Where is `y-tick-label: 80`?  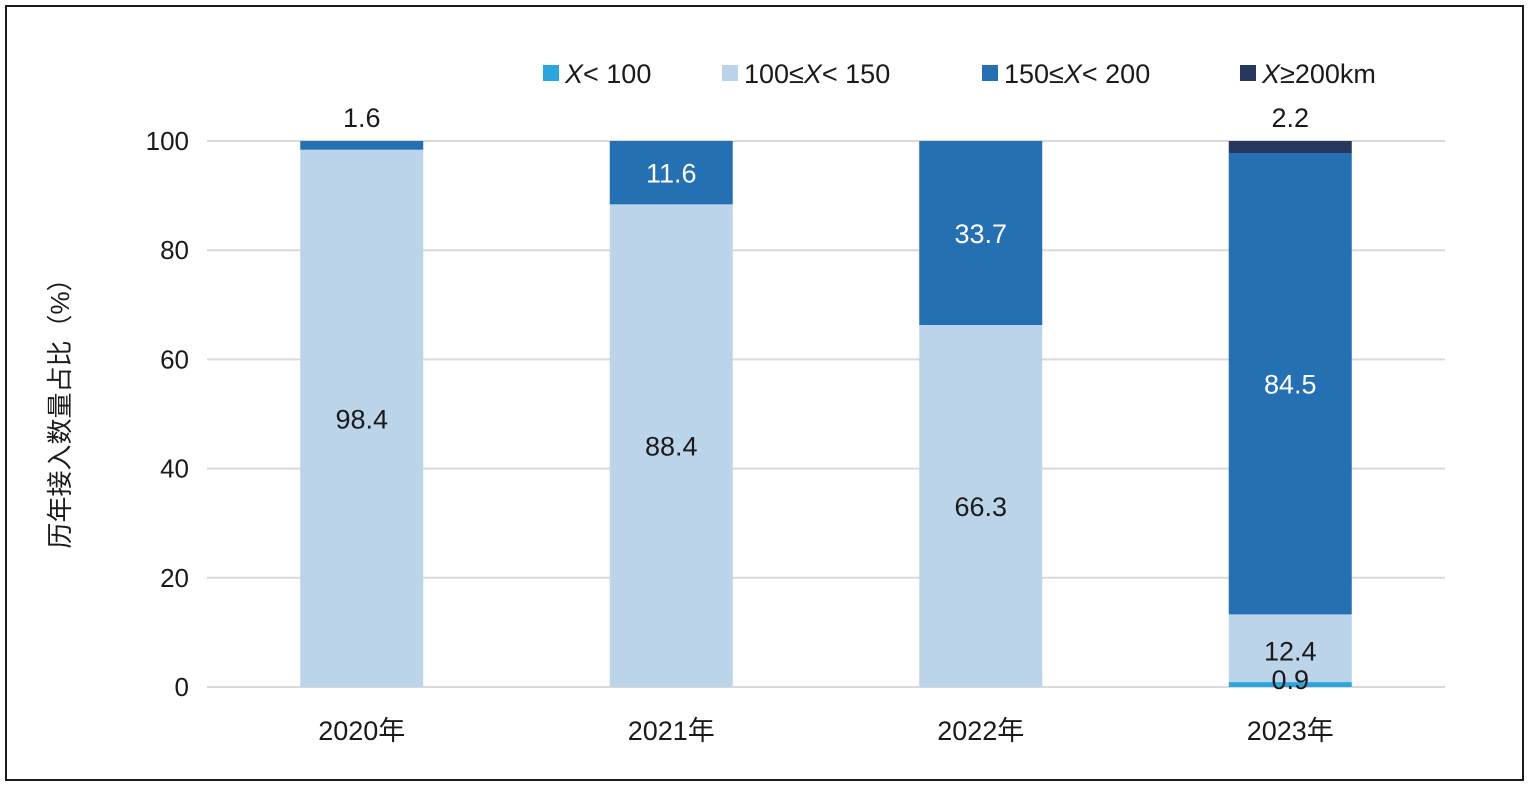 y-tick-label: 80 is located at coordinates (174, 250).